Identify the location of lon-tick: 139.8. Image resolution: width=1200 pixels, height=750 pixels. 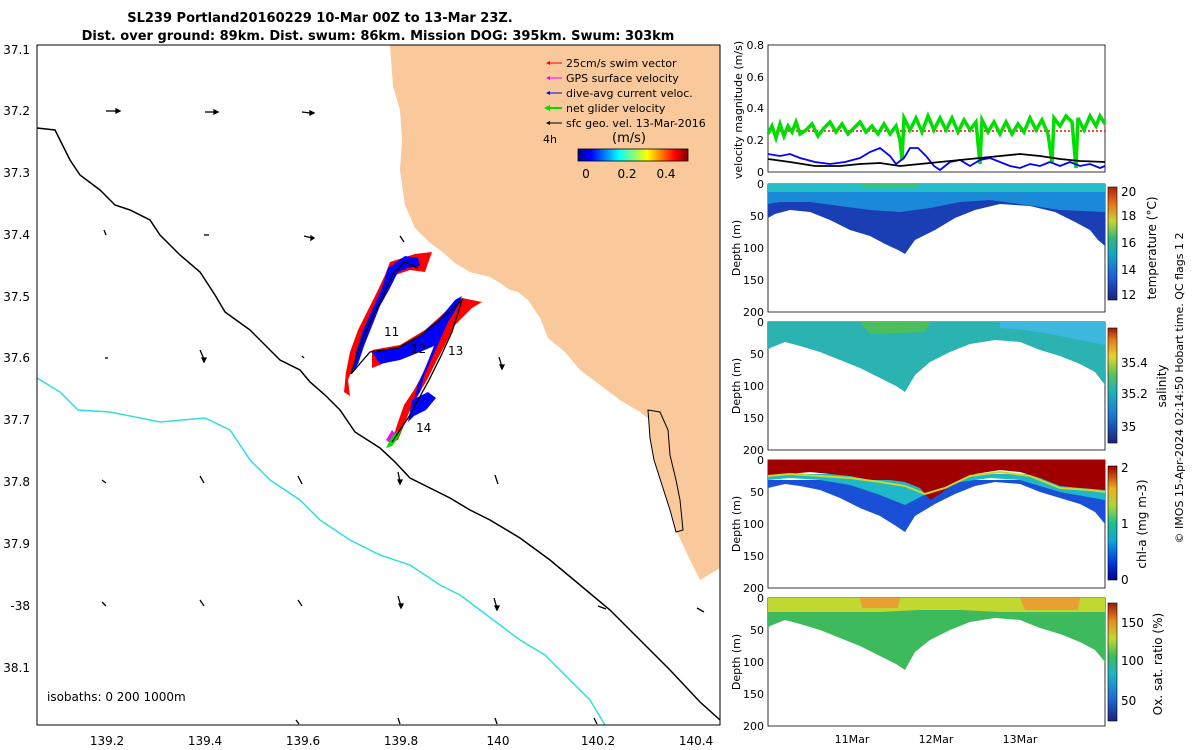
(401, 741).